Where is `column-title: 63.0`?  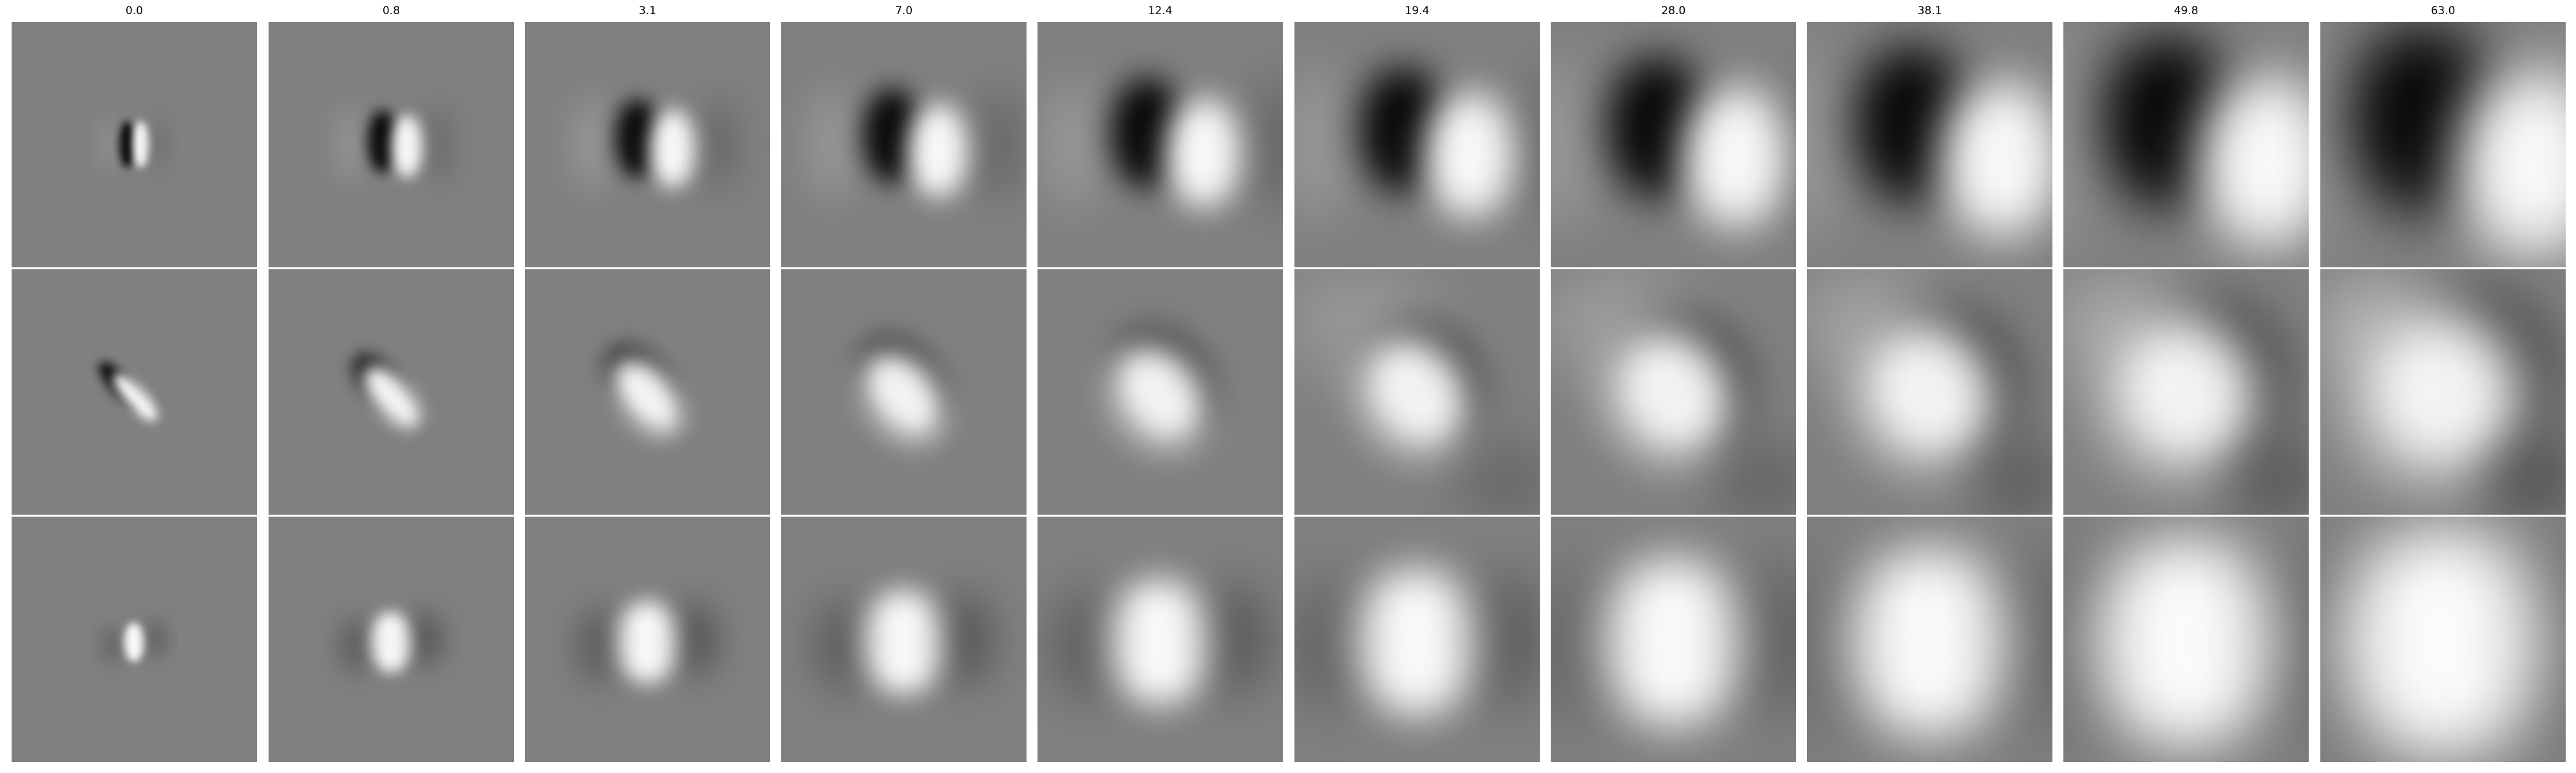 column-title: 63.0 is located at coordinates (2443, 11).